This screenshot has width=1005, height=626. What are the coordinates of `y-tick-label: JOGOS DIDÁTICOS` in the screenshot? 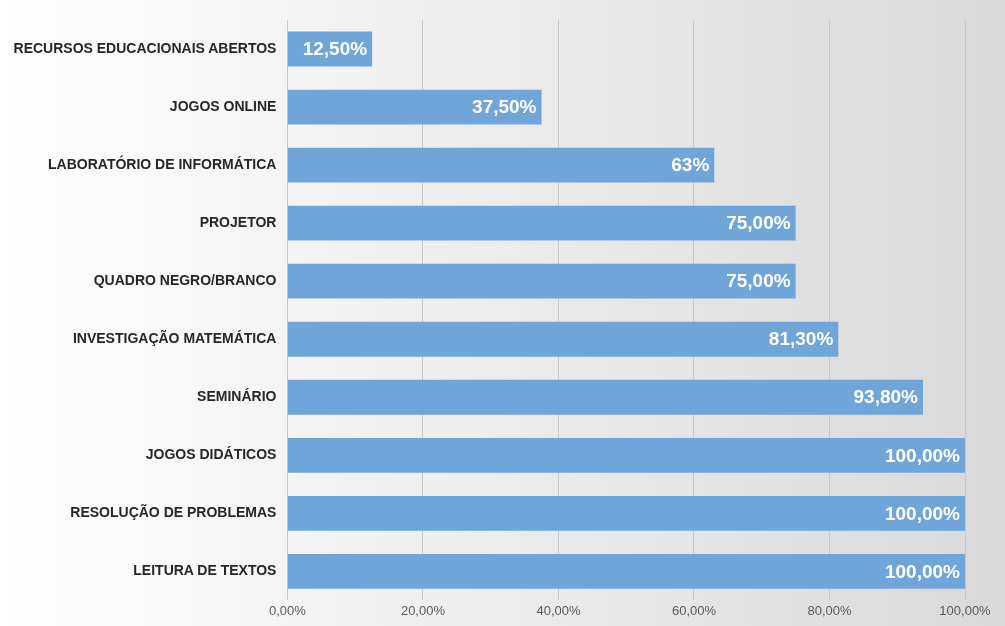 It's located at (211, 454).